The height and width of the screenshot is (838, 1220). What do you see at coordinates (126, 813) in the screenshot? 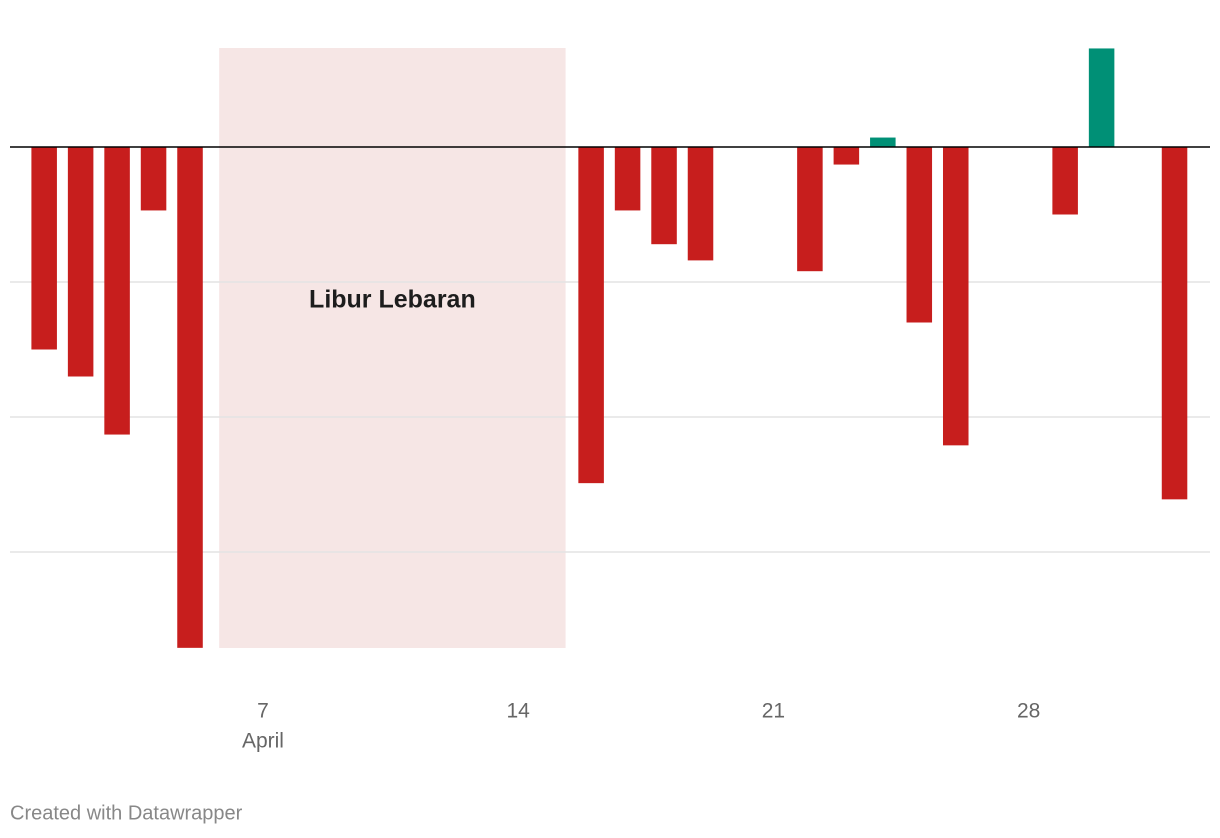
I see `credit: Created with Datawrapper` at bounding box center [126, 813].